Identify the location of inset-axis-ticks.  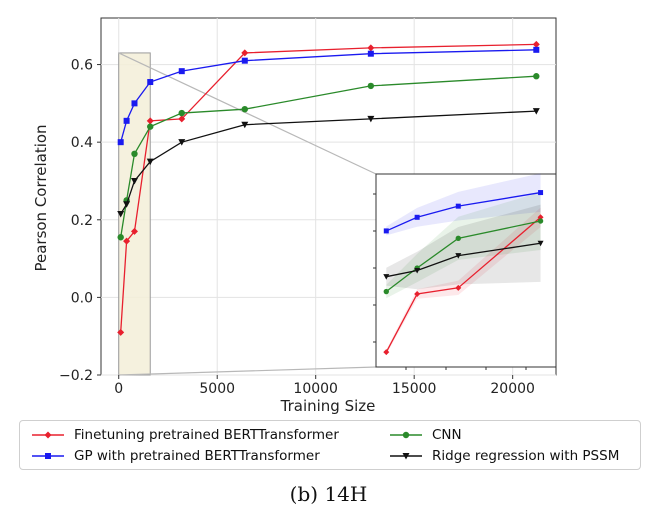
(450, 281).